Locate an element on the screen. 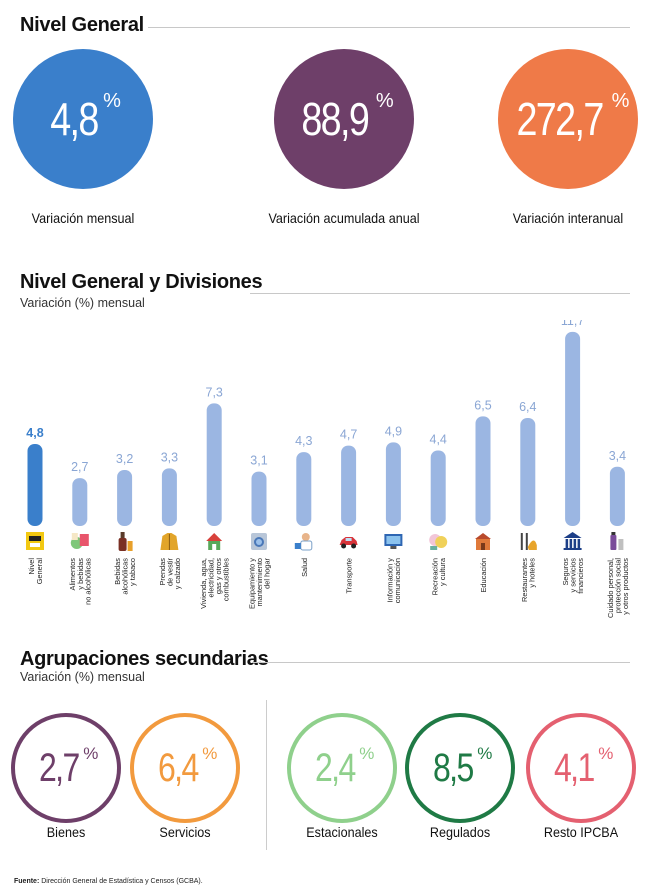  category-label-line: y otros productos is located at coordinates (625, 586).